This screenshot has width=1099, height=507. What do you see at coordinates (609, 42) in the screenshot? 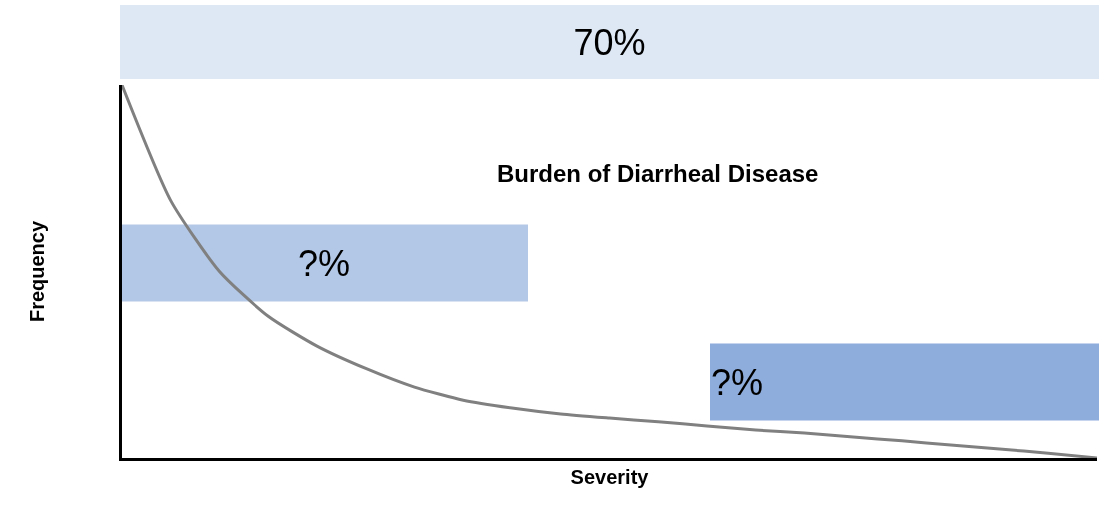
I see `text: 70%` at bounding box center [609, 42].